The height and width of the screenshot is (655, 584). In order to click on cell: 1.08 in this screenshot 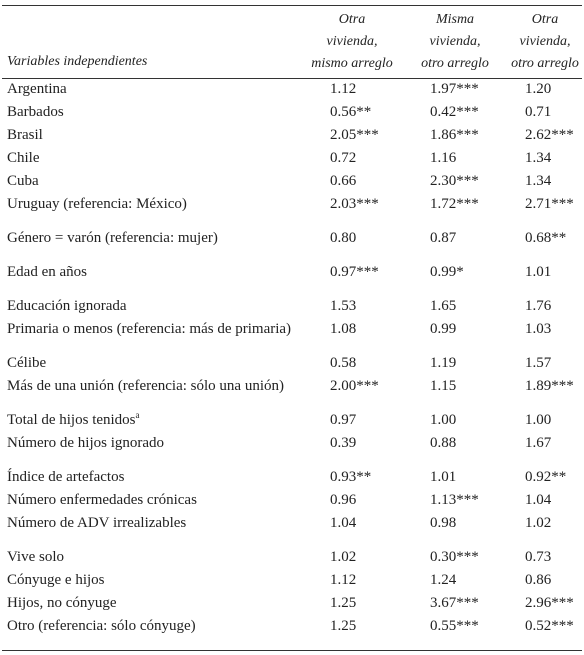, I will do `click(343, 329)`.